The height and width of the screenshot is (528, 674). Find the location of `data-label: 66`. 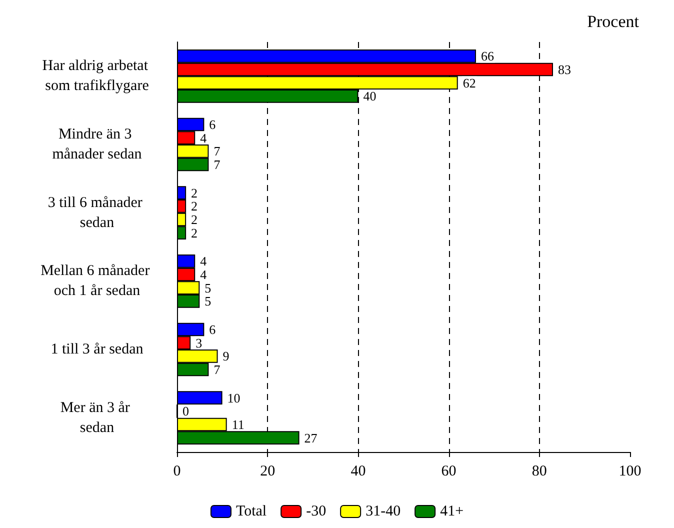

data-label: 66 is located at coordinates (487, 56).